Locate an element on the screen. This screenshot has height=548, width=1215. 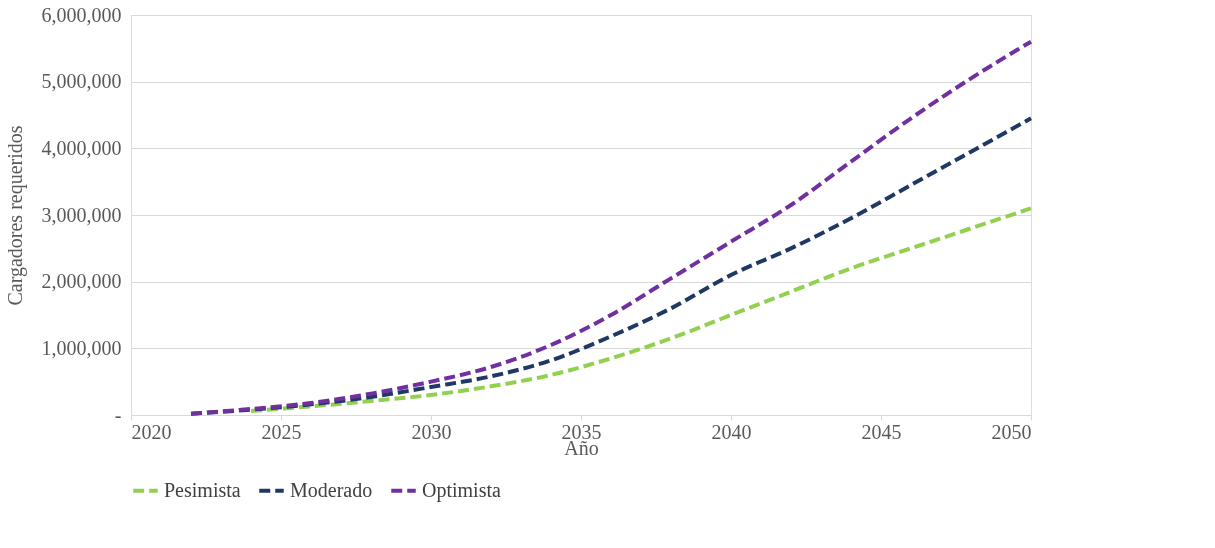
x-tick-label: 2040 is located at coordinates (731, 431).